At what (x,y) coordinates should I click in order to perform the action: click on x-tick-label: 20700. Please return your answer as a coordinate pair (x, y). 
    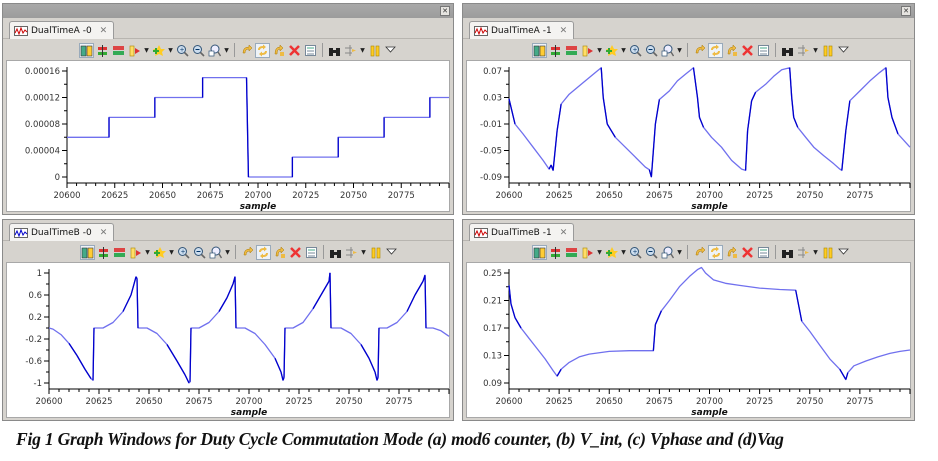
    Looking at the image, I should click on (248, 402).